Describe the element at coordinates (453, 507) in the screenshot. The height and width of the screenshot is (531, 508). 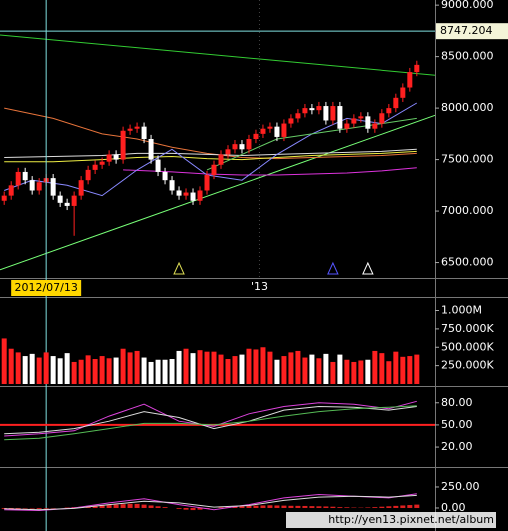
I see `y-tick-label: 0.00` at that location.